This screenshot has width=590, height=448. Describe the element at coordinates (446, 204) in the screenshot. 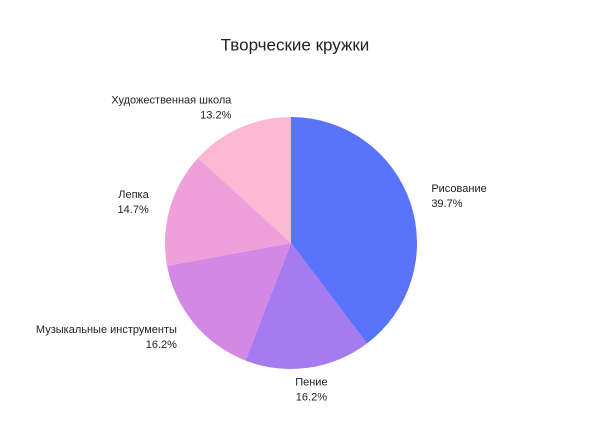

I see `slice-value-label: 39.7%` at that location.